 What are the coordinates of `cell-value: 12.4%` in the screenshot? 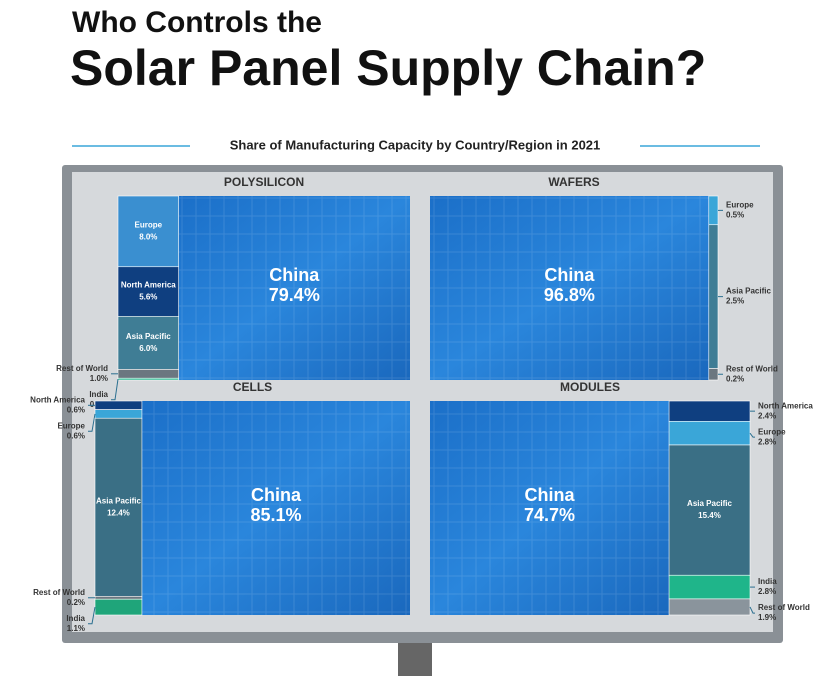 It's located at (118, 512).